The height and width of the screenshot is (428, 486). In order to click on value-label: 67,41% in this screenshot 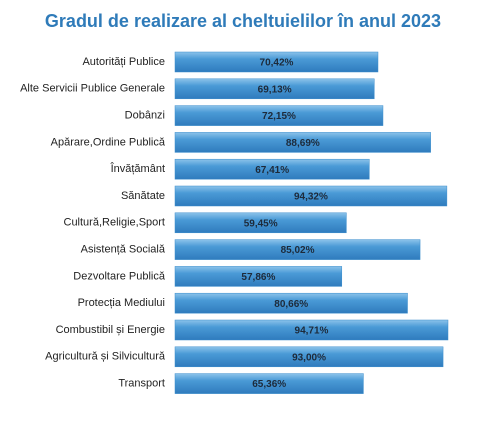, I will do `click(272, 170)`.